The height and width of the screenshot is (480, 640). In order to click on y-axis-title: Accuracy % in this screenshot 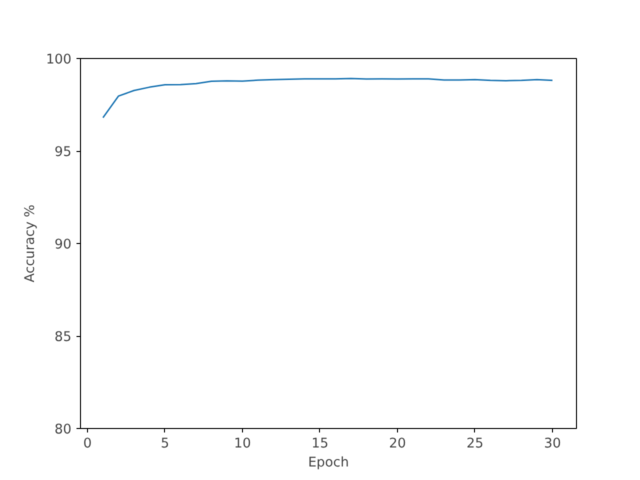, I will do `click(30, 243)`.